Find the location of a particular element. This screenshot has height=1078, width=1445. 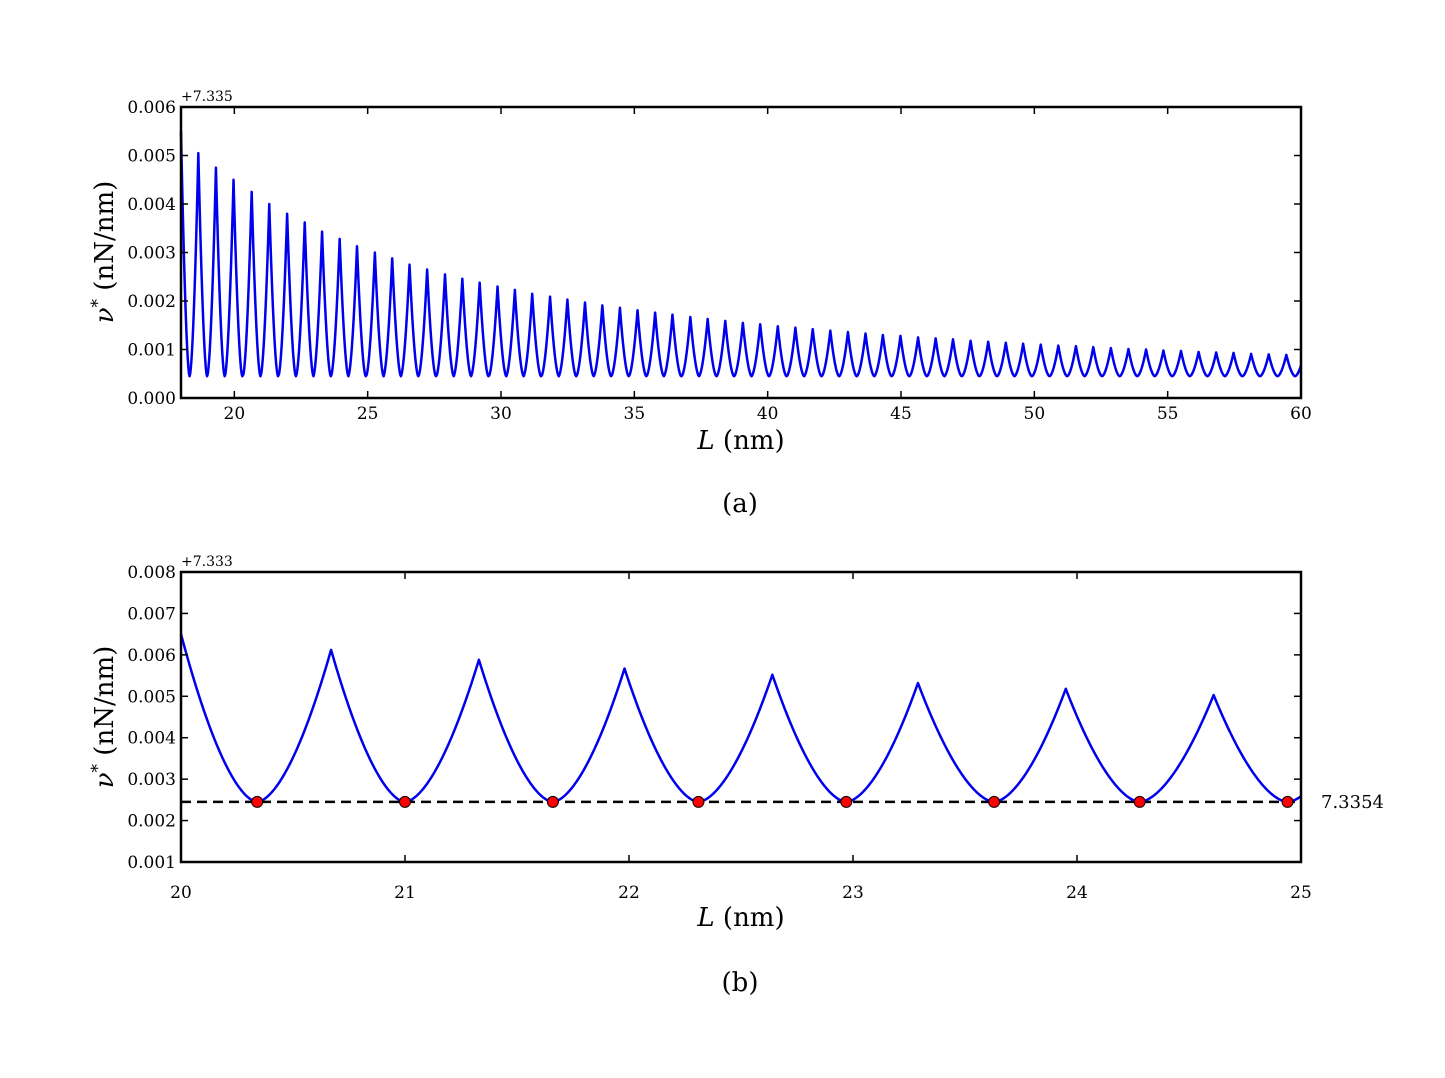

x-tick-label: 23 is located at coordinates (853, 893).